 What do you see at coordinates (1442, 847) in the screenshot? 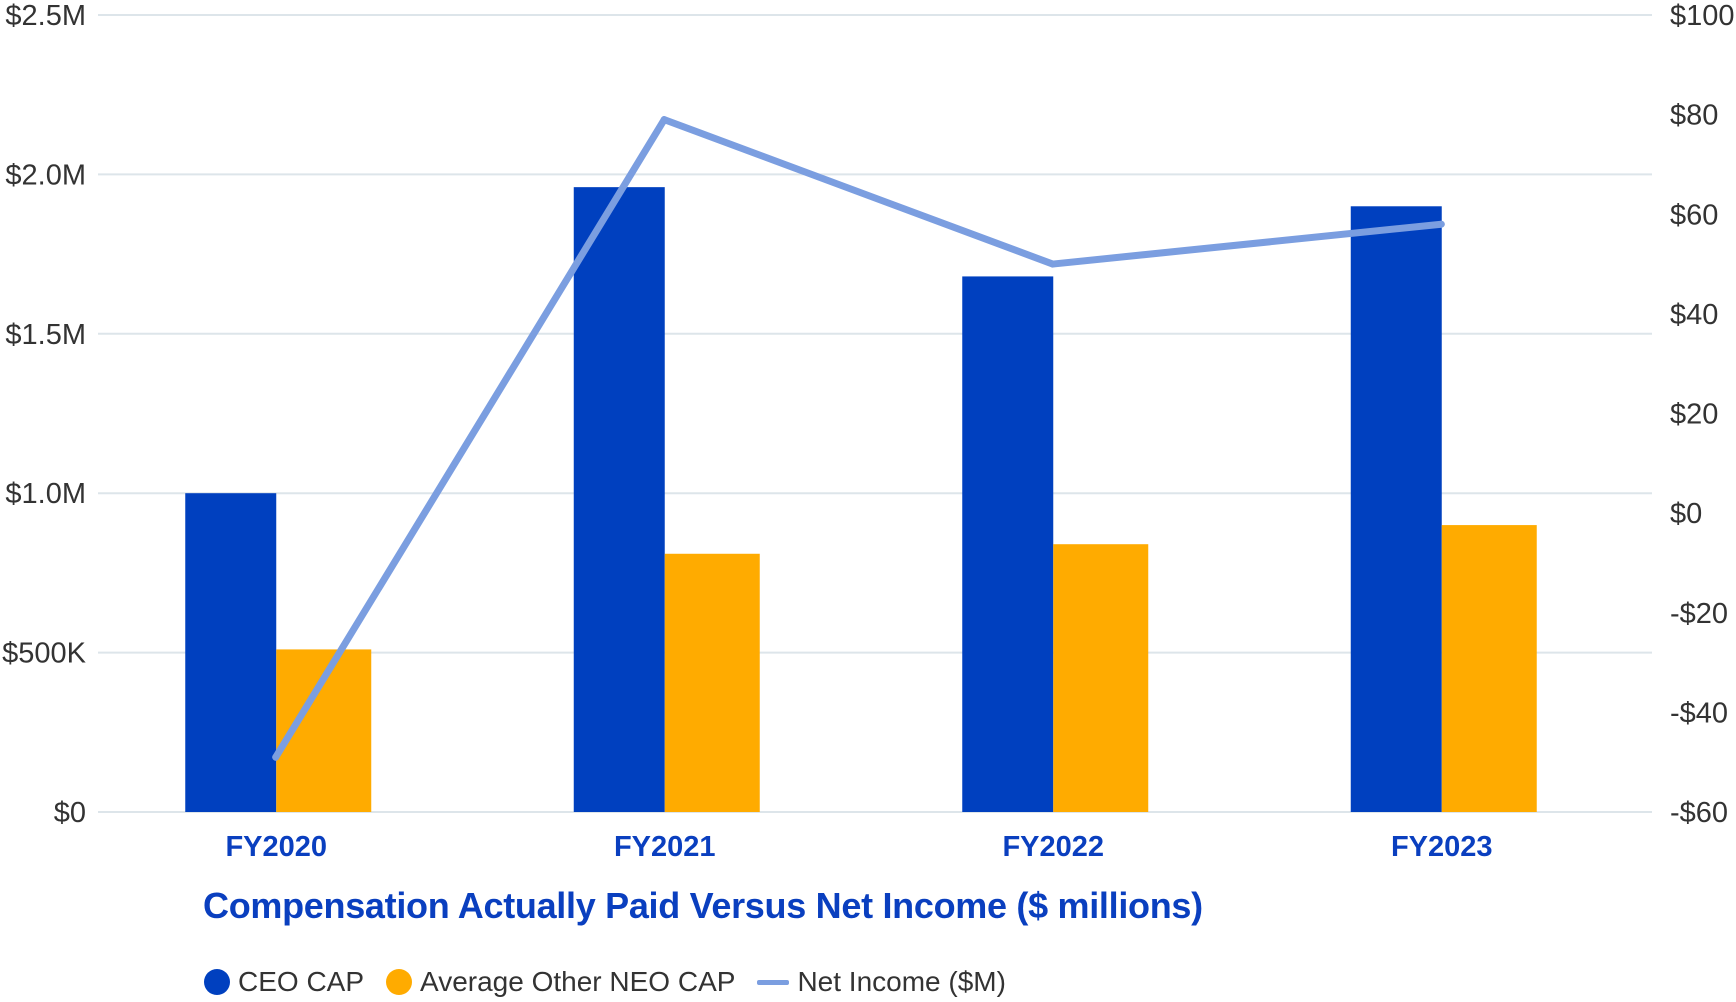
I see `category-label-fy2023: FY2023` at bounding box center [1442, 847].